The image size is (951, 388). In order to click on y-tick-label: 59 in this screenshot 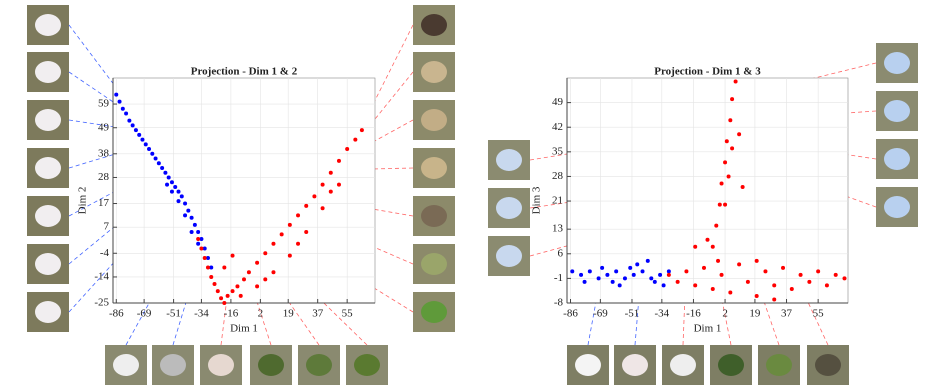, I will do `click(104, 104)`.